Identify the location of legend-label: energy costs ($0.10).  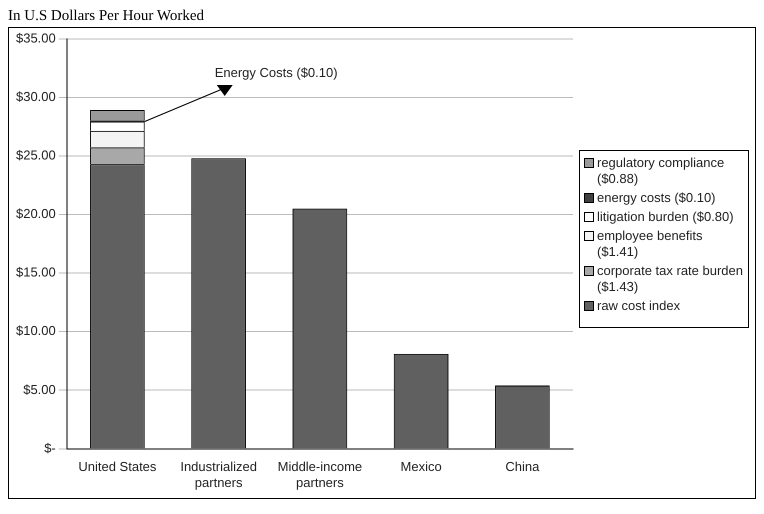
(656, 198).